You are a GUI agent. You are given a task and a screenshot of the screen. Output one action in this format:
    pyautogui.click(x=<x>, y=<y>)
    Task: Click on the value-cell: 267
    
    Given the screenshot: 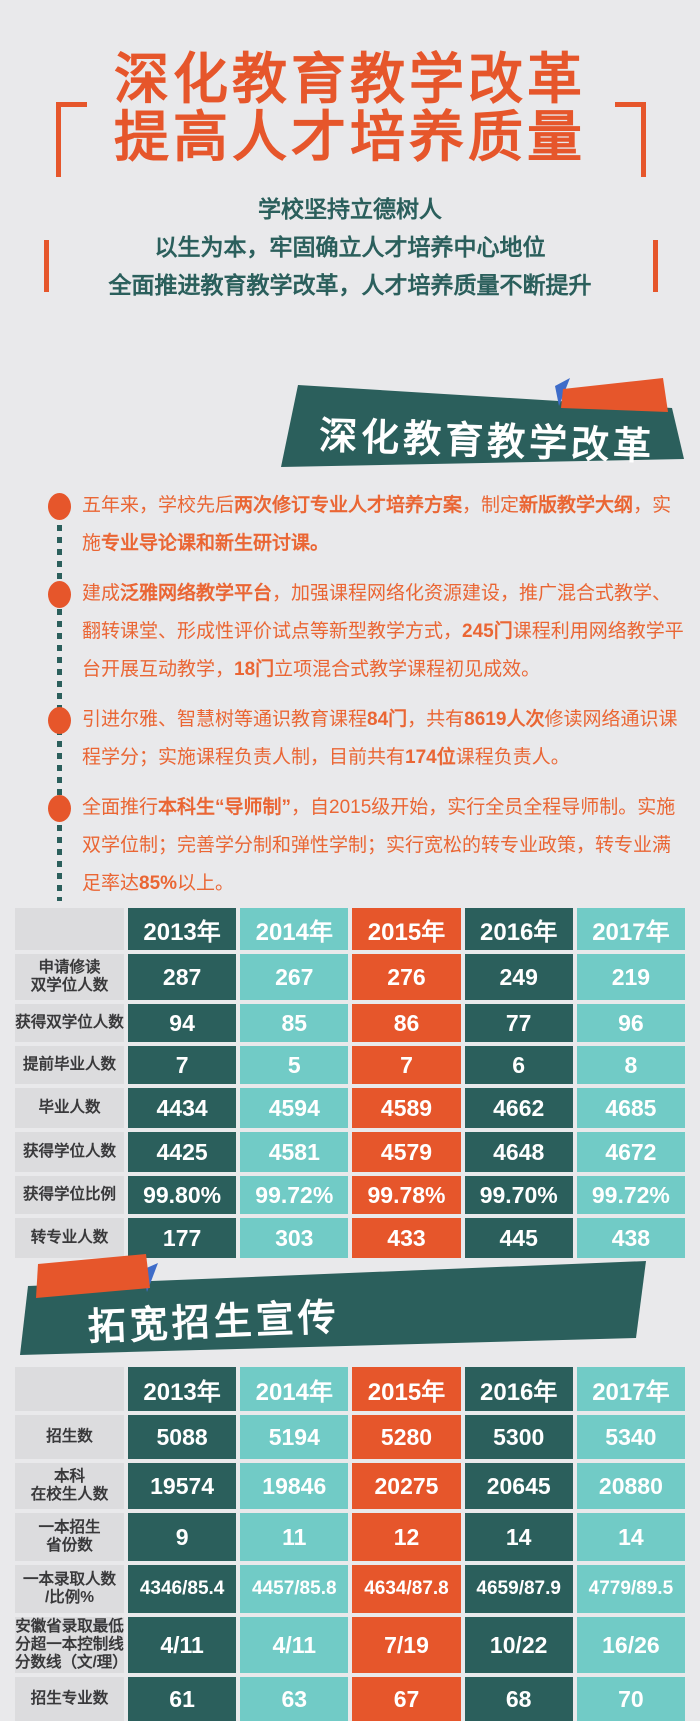 What is the action you would take?
    pyautogui.click(x=294, y=977)
    